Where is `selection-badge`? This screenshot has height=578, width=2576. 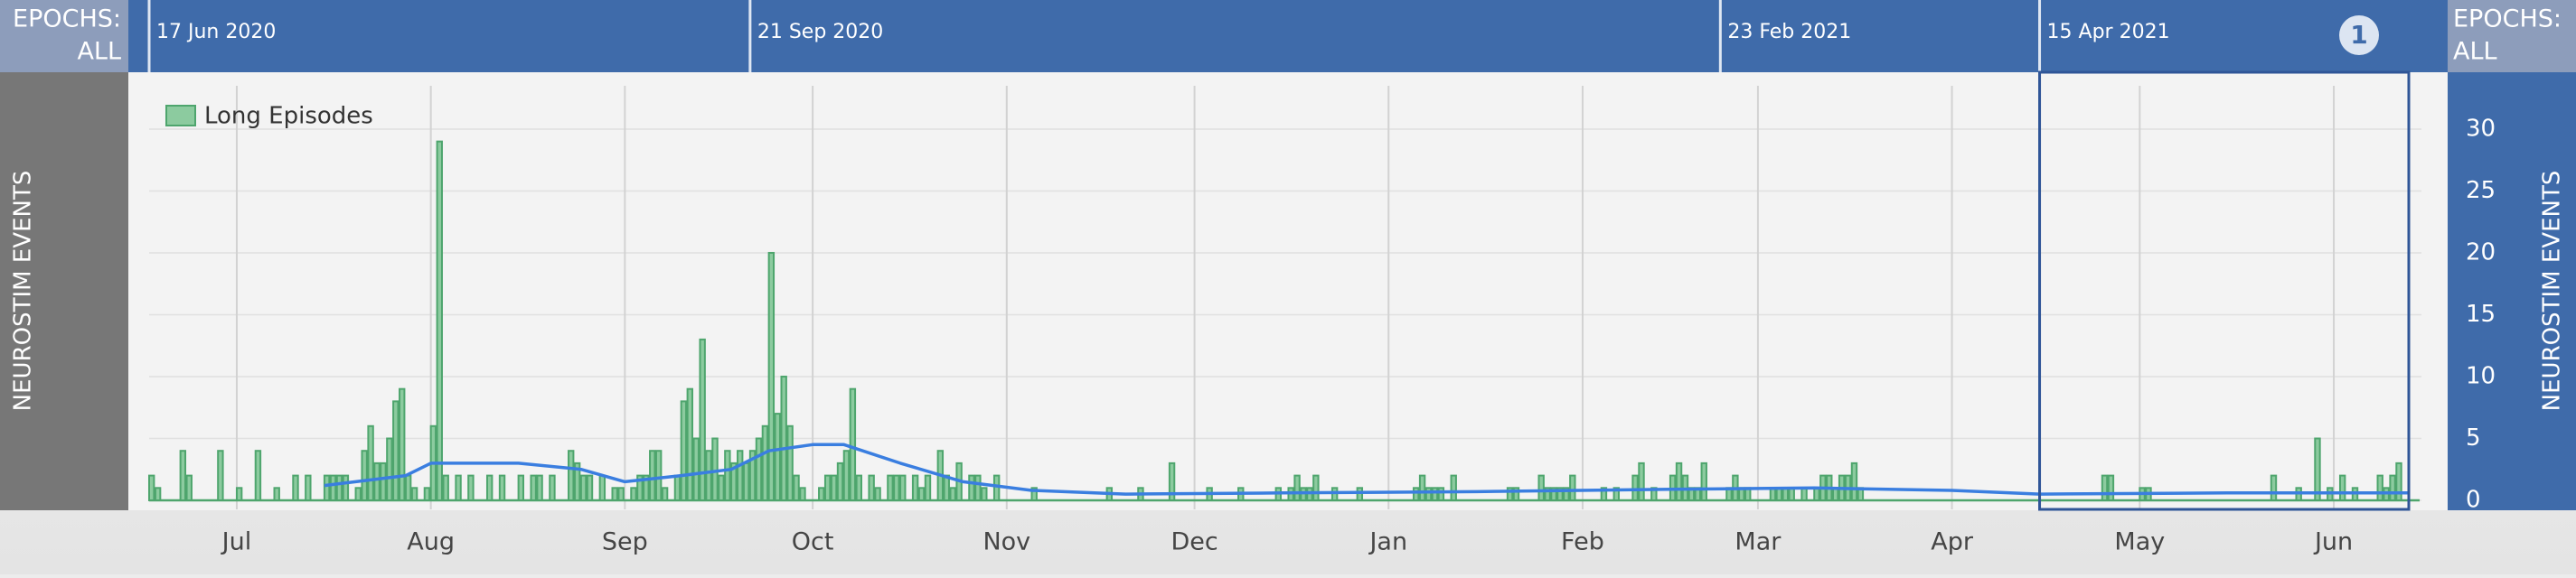 selection-badge is located at coordinates (2359, 35).